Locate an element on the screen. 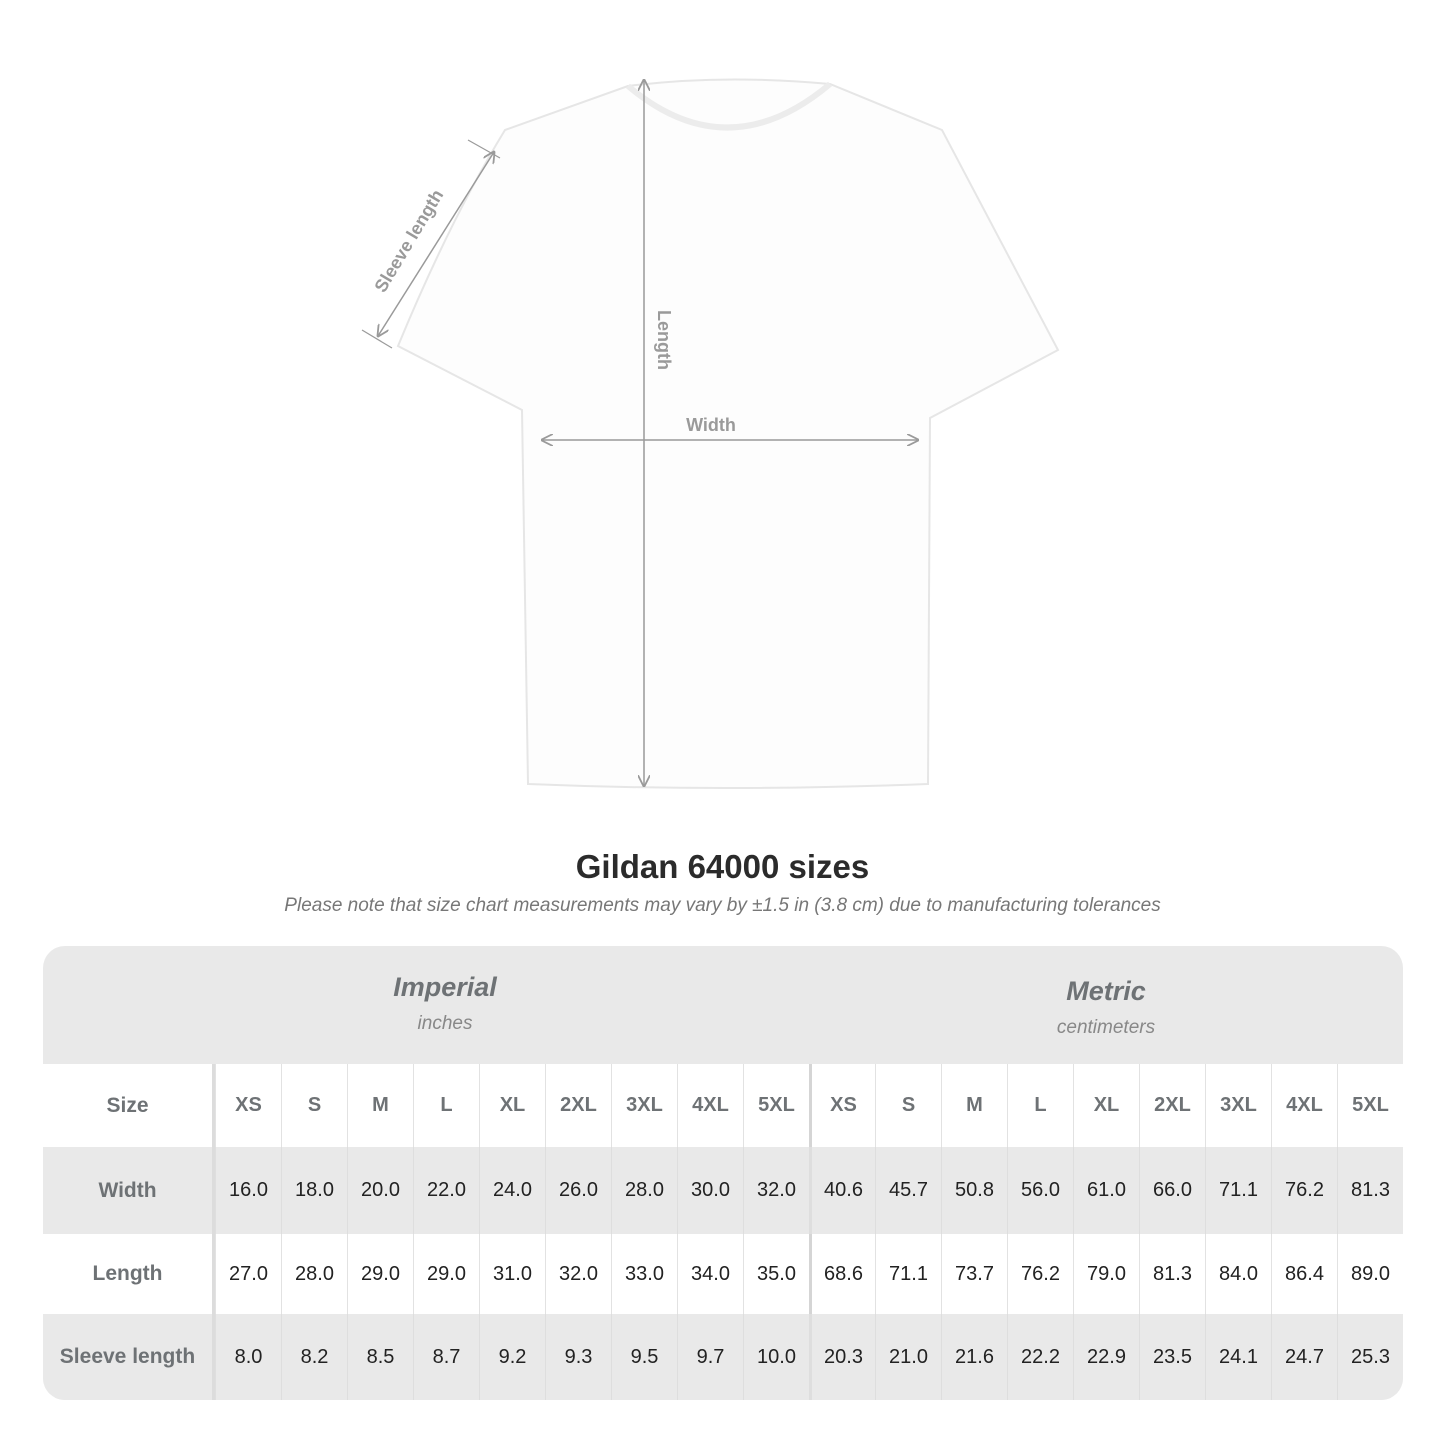  cell-metric: 66.0 is located at coordinates (1172, 1190).